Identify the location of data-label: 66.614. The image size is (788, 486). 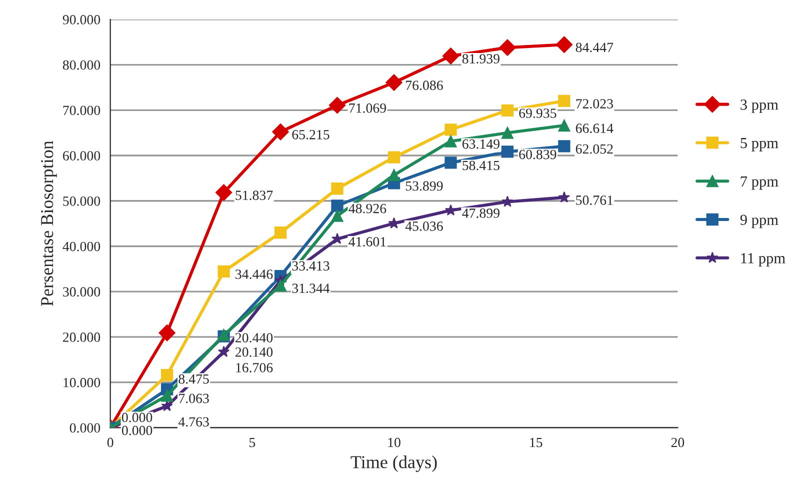
(595, 129).